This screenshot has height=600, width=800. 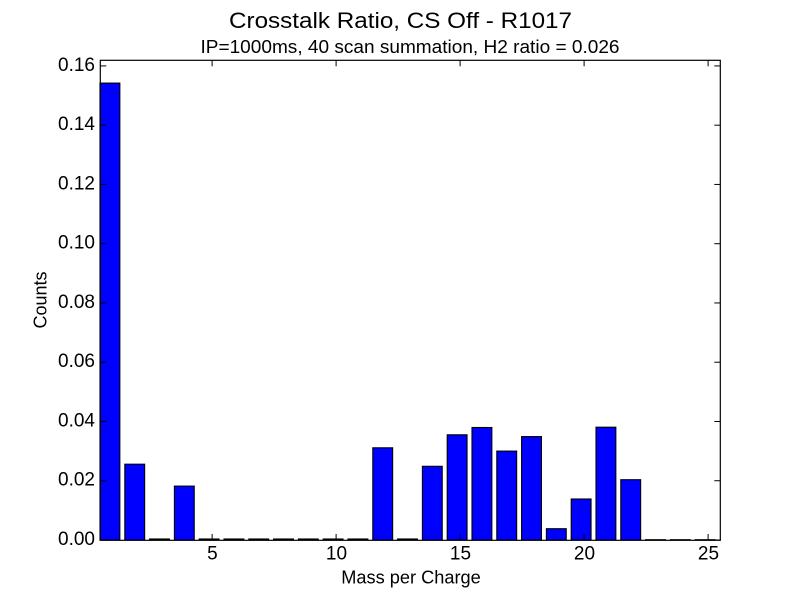 I want to click on svg-text: 25, so click(x=708, y=553).